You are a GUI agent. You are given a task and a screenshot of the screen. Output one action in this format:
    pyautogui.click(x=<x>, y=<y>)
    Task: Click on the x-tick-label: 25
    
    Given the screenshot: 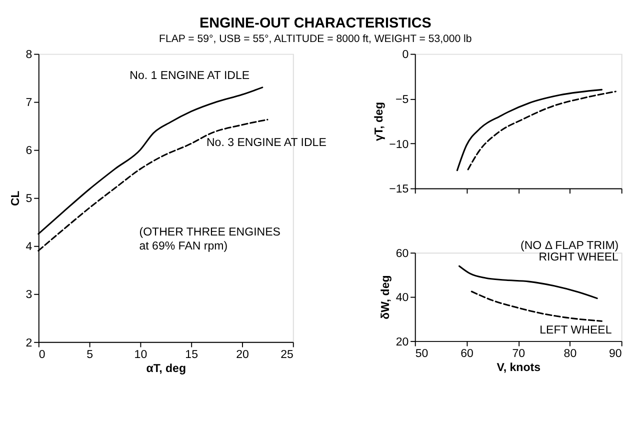 What is the action you would take?
    pyautogui.click(x=287, y=354)
    